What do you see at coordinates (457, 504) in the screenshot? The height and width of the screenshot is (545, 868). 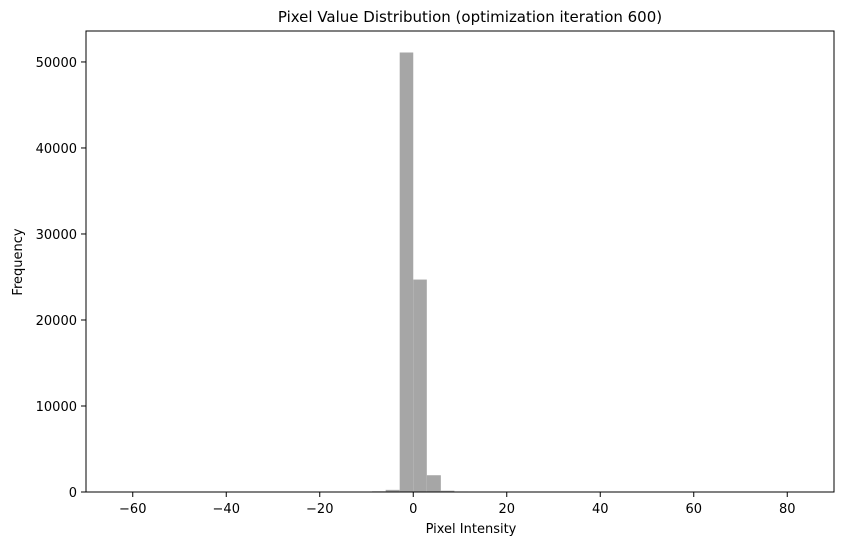 I see `x-axis-ticks: −60 −40 −20 0 20 40 60 80` at bounding box center [457, 504].